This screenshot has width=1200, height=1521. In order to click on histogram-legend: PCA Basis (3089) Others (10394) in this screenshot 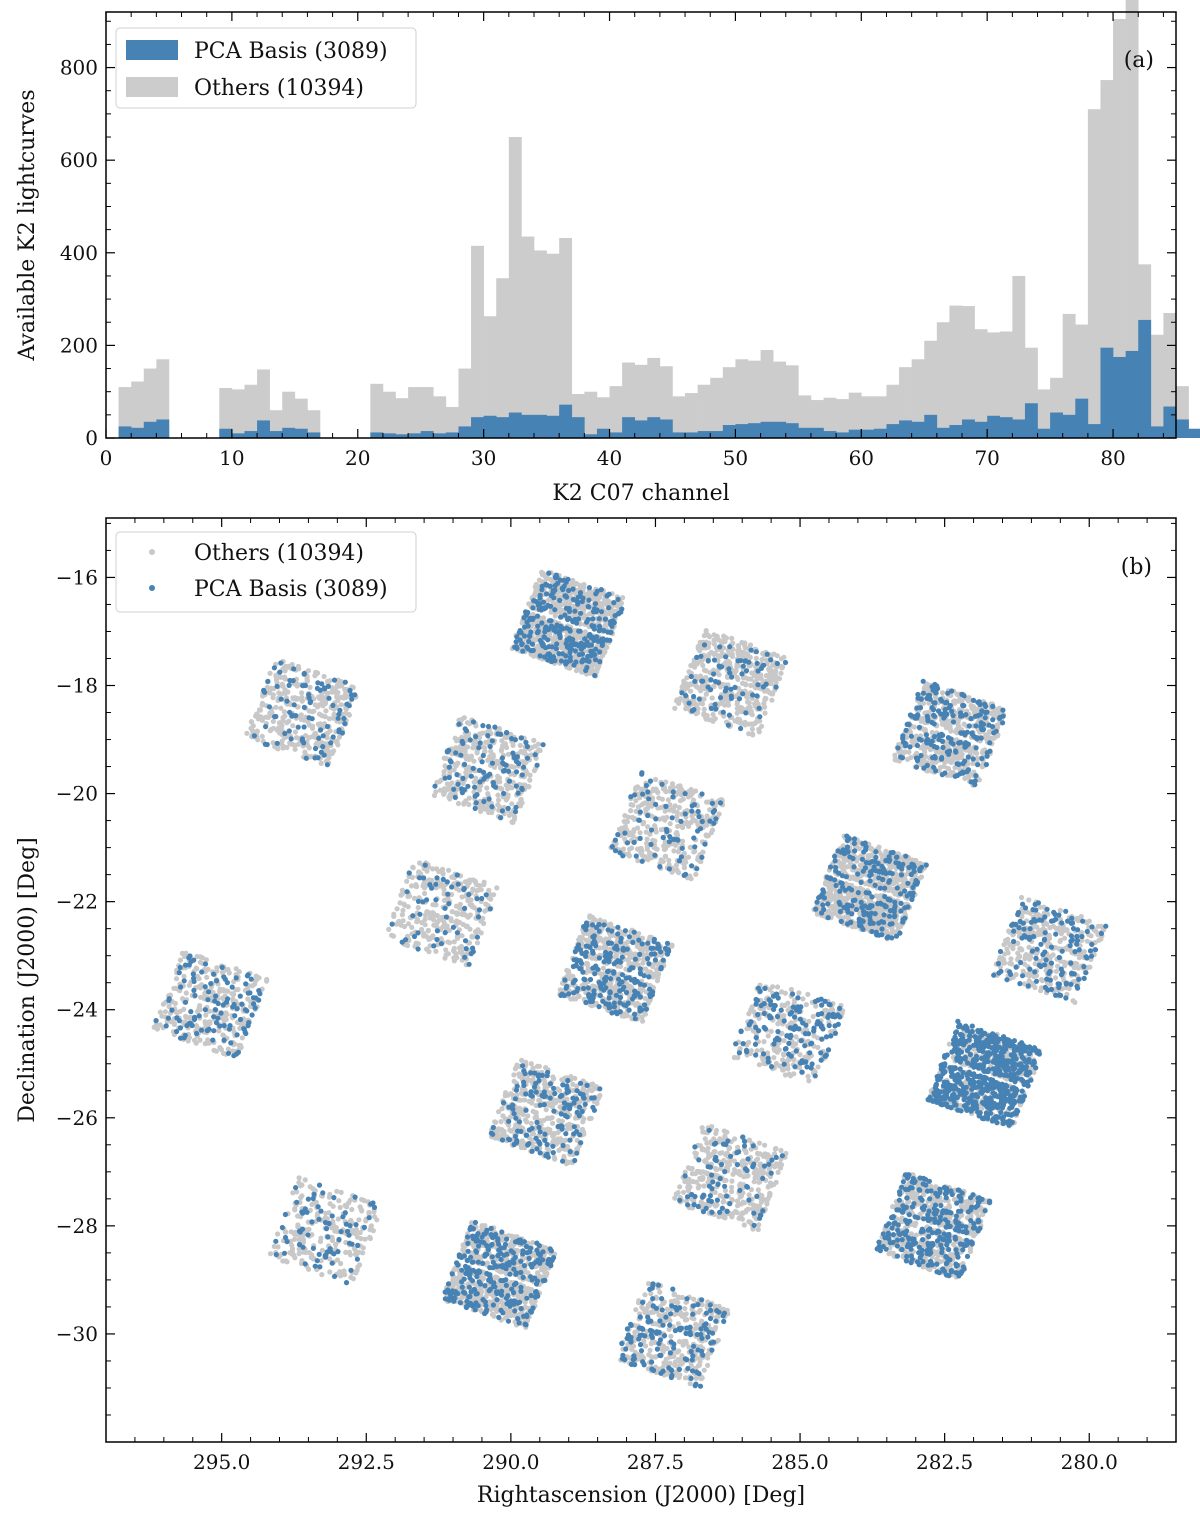, I will do `click(266, 68)`.